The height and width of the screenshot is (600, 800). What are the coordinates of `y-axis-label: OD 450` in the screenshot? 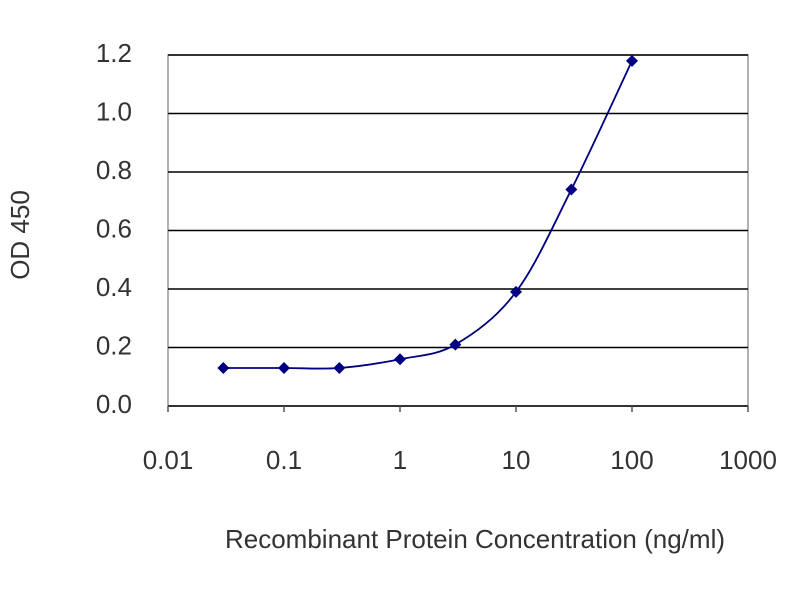 It's located at (20, 235).